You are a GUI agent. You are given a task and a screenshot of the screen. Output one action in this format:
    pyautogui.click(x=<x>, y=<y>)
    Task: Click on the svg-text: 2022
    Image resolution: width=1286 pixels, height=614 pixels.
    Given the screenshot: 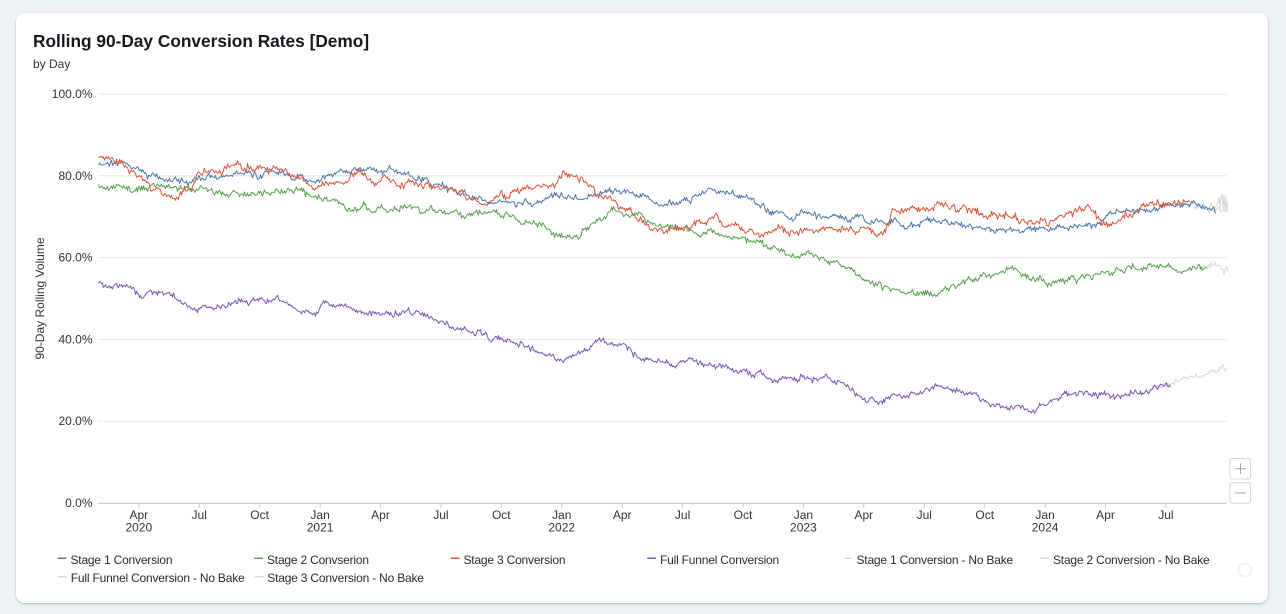 What is the action you would take?
    pyautogui.click(x=561, y=528)
    